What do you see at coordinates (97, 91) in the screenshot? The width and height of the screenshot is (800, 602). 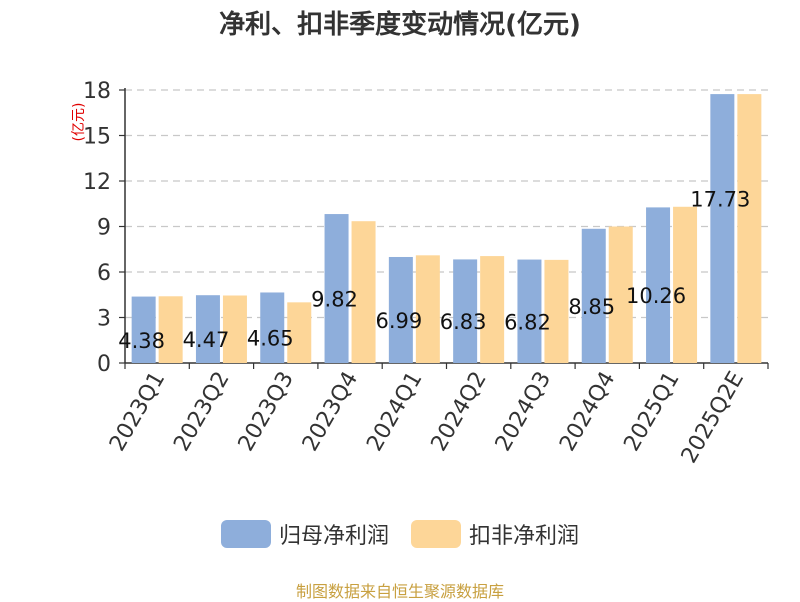 I see `y-tick-label: 18` at bounding box center [97, 91].